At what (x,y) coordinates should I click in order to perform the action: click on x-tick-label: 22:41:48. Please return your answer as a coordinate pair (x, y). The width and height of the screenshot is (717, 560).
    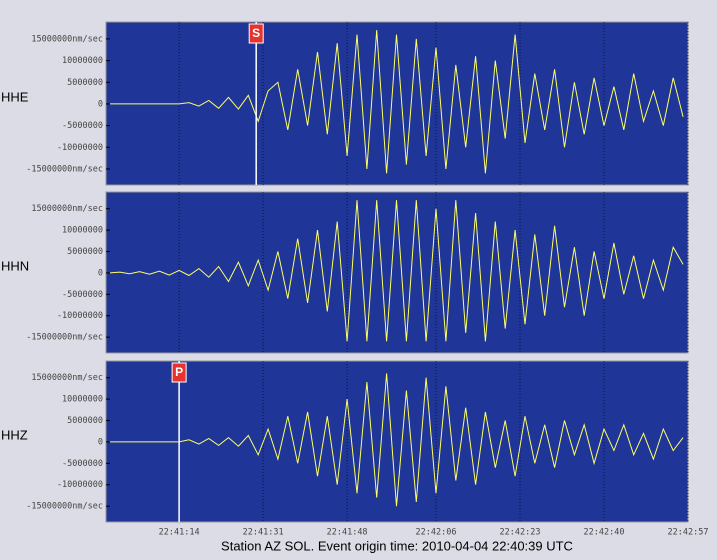
    Looking at the image, I should click on (347, 533).